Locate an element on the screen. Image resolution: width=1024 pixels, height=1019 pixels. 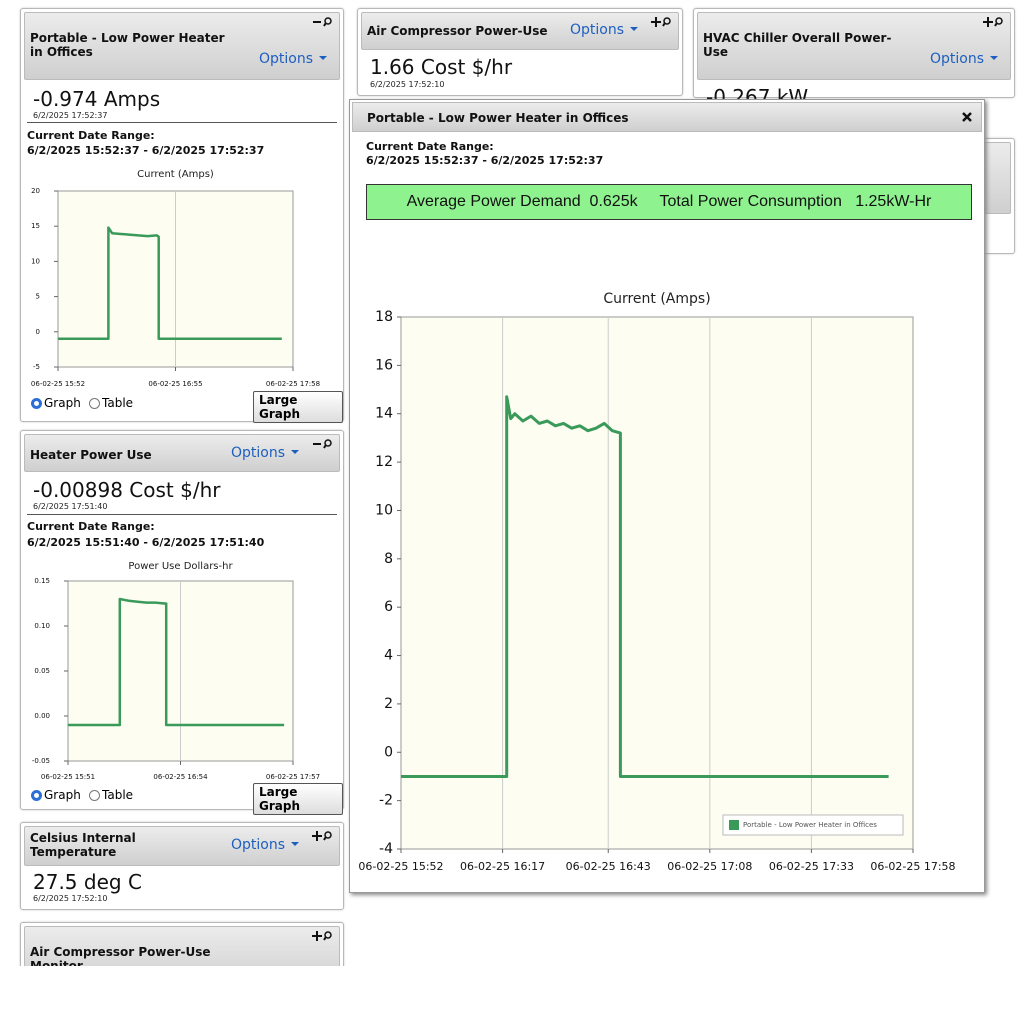
y-tick-label: 18 is located at coordinates (384, 317).